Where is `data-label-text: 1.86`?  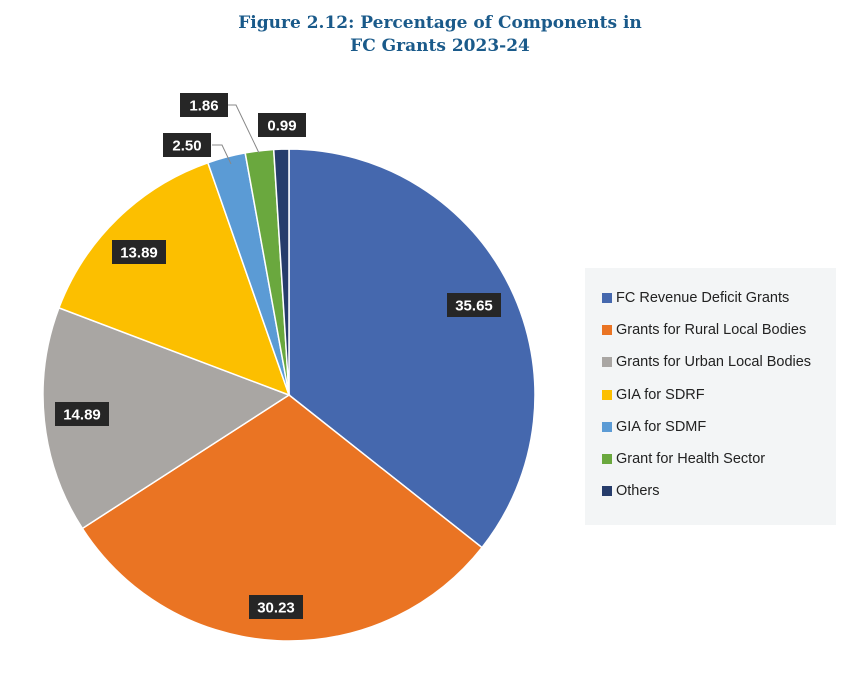 data-label-text: 1.86 is located at coordinates (203, 106).